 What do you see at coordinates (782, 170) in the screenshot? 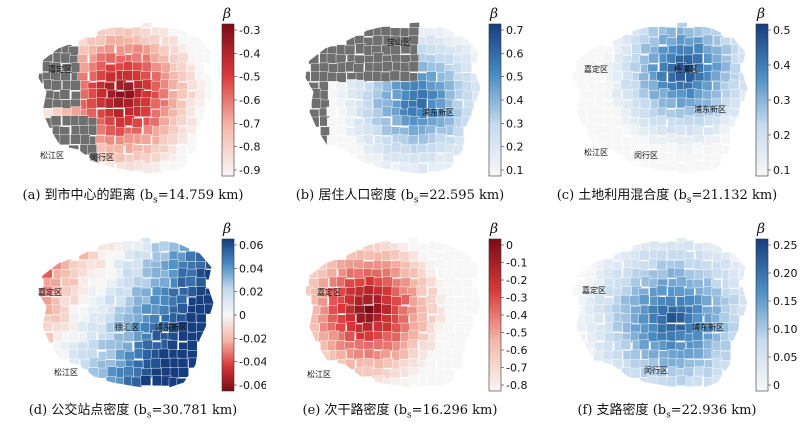
I see `colorbar-tick-label: 0.1` at bounding box center [782, 170].